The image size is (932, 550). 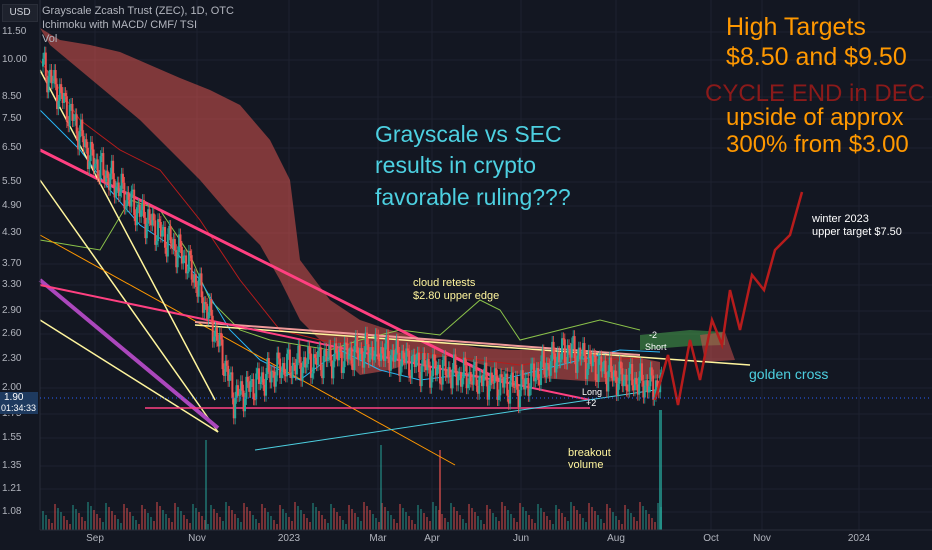 What do you see at coordinates (589, 453) in the screenshot?
I see `breakout-label-1: breakout` at bounding box center [589, 453].